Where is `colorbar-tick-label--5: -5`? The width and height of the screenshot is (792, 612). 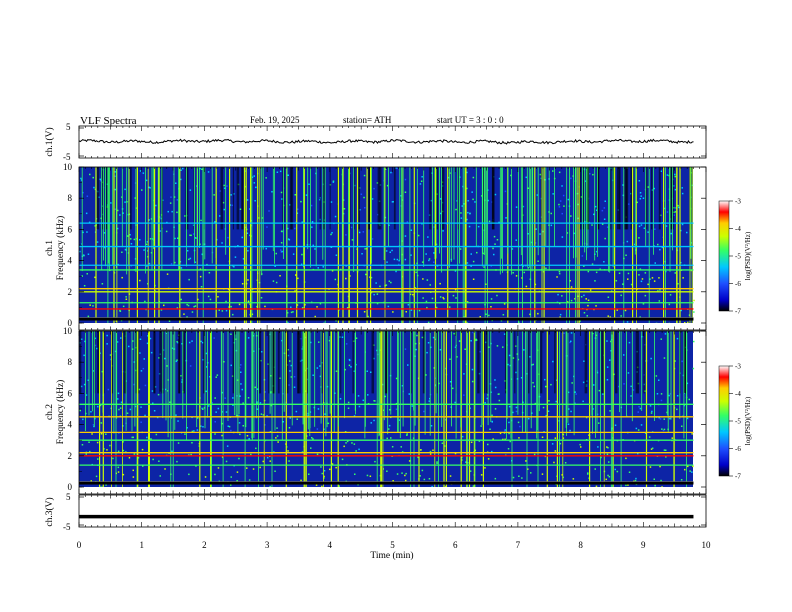 colorbar-tick-label--5: -5 is located at coordinates (738, 257).